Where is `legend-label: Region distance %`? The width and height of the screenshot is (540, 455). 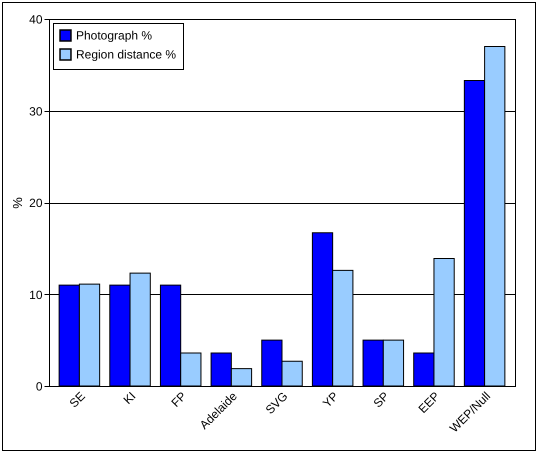 legend-label: Region distance % is located at coordinates (126, 55).